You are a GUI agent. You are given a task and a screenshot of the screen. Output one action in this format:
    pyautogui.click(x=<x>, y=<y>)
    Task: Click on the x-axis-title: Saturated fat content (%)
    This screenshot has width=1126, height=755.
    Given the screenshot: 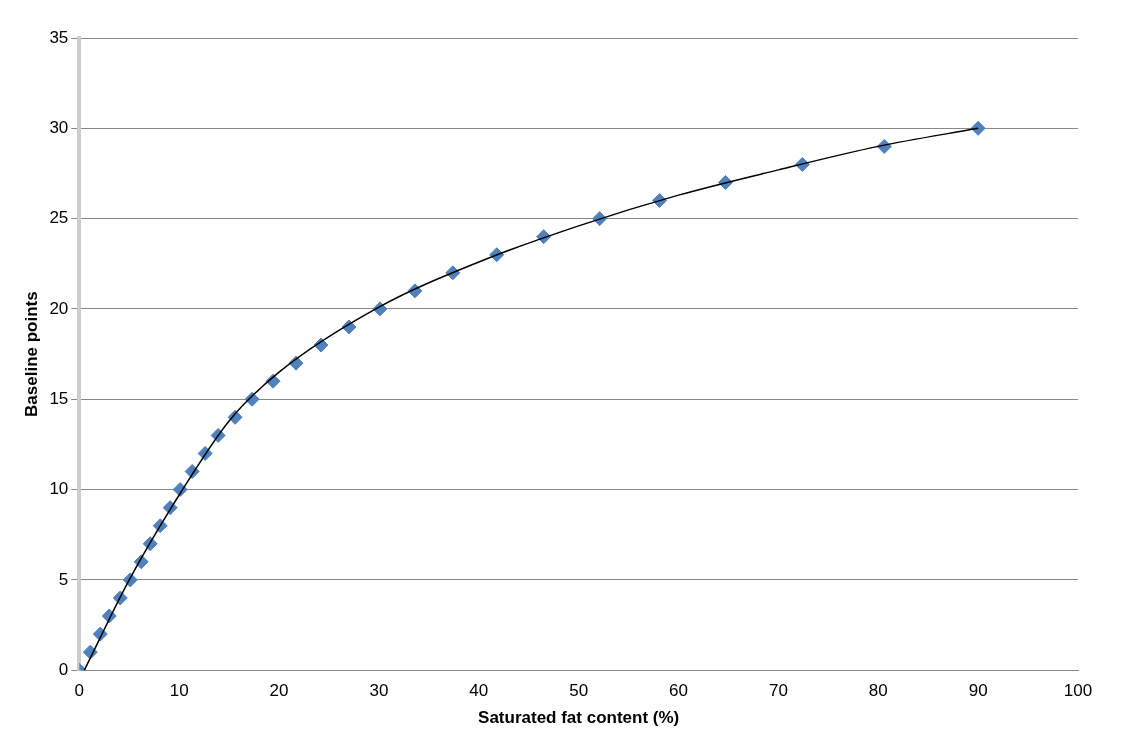 What is the action you would take?
    pyautogui.click(x=579, y=718)
    